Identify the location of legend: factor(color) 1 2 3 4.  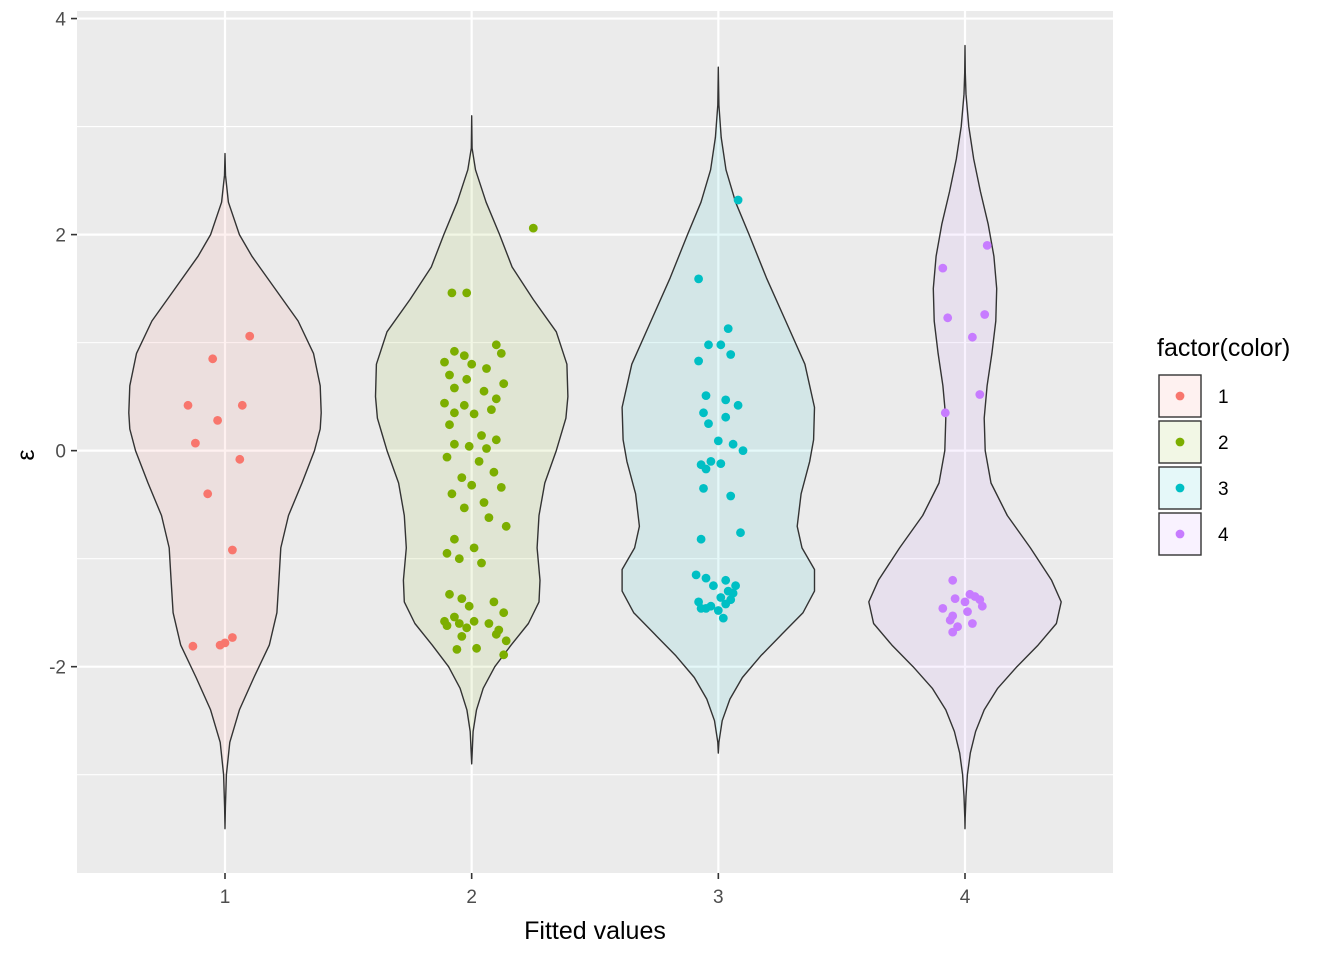
(1223, 445).